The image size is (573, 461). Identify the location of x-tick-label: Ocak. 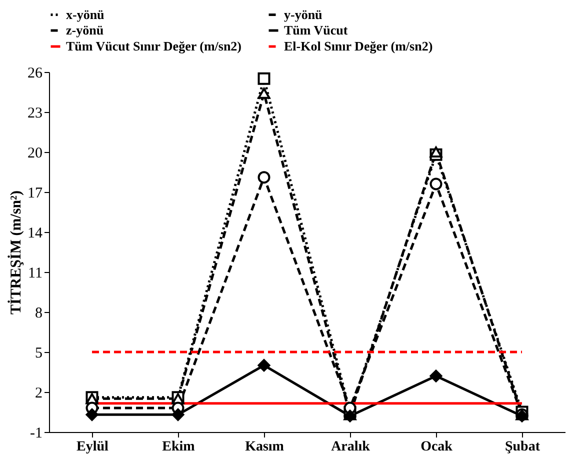
(436, 447).